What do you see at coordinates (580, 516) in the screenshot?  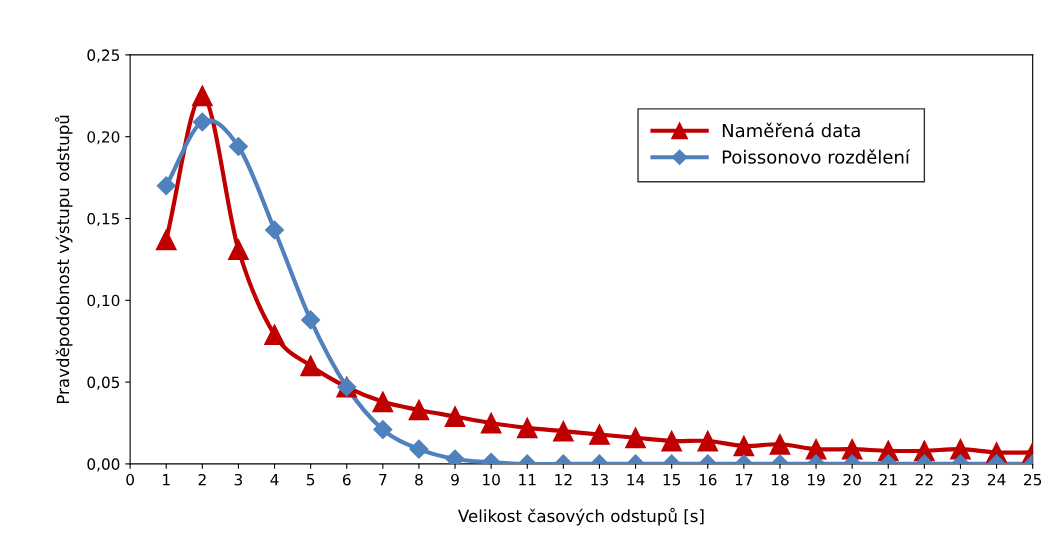 I see `x-axis-title: Velikost časových odstupů [s]` at bounding box center [580, 516].